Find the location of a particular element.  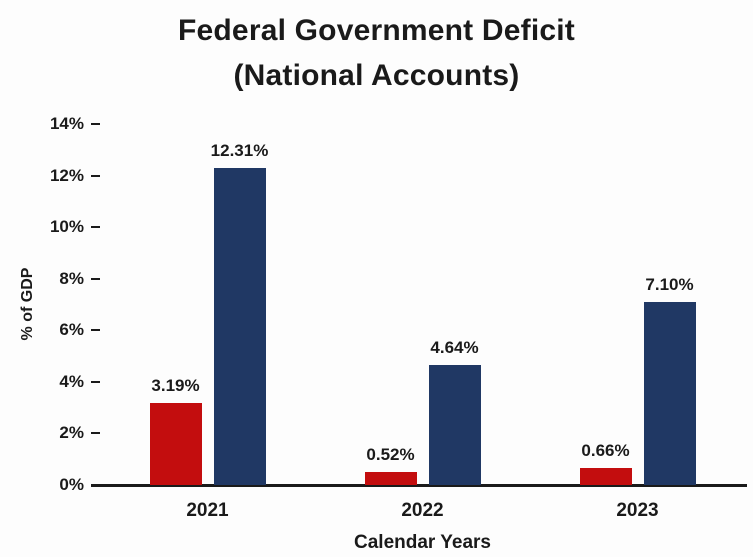

y-tick-label: 12% is located at coordinates (66, 175).